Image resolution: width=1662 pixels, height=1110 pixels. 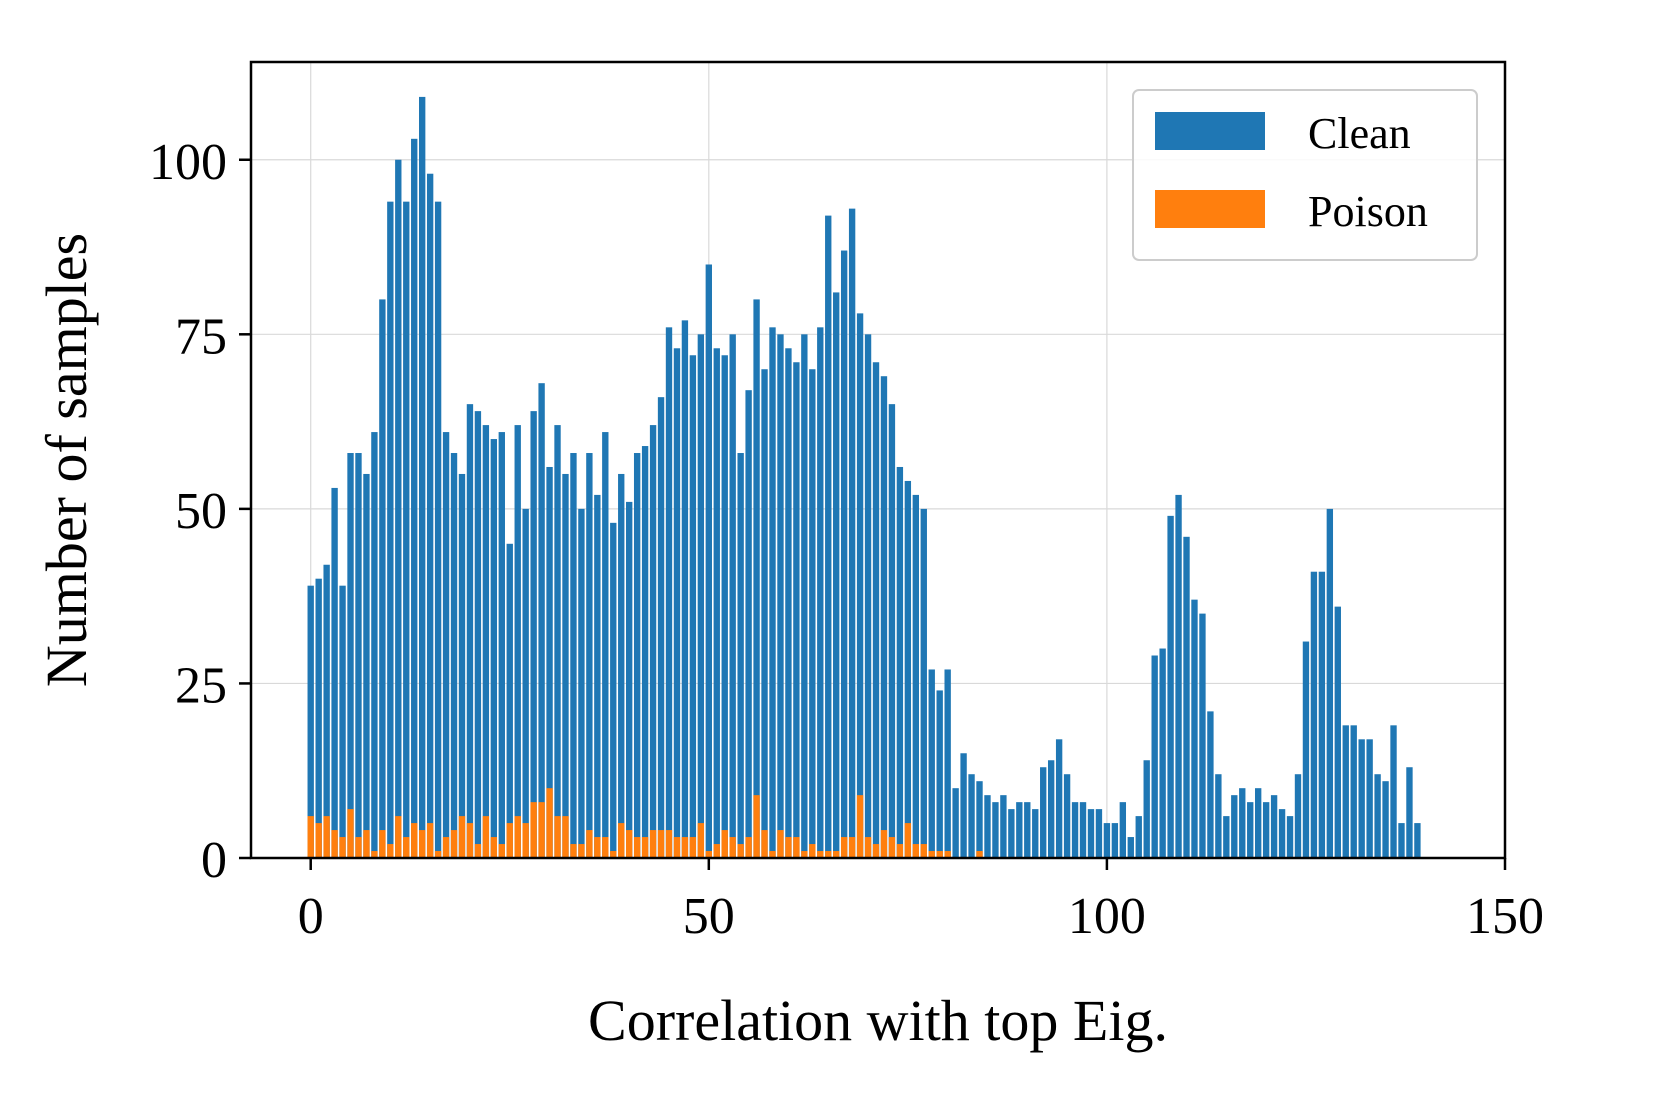 What do you see at coordinates (1359, 133) in the screenshot?
I see `legend-label-clean: Clean` at bounding box center [1359, 133].